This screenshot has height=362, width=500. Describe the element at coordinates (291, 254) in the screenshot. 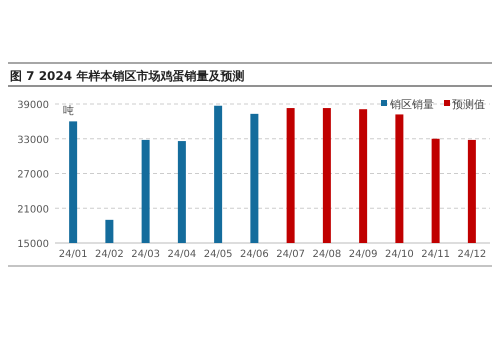

I see `x-tick-label: 24/07` at that location.